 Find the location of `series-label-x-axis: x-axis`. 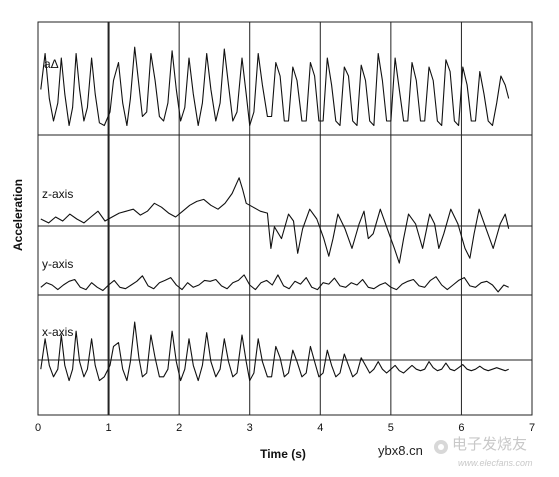

series-label-x-axis: x-axis is located at coordinates (57, 332).